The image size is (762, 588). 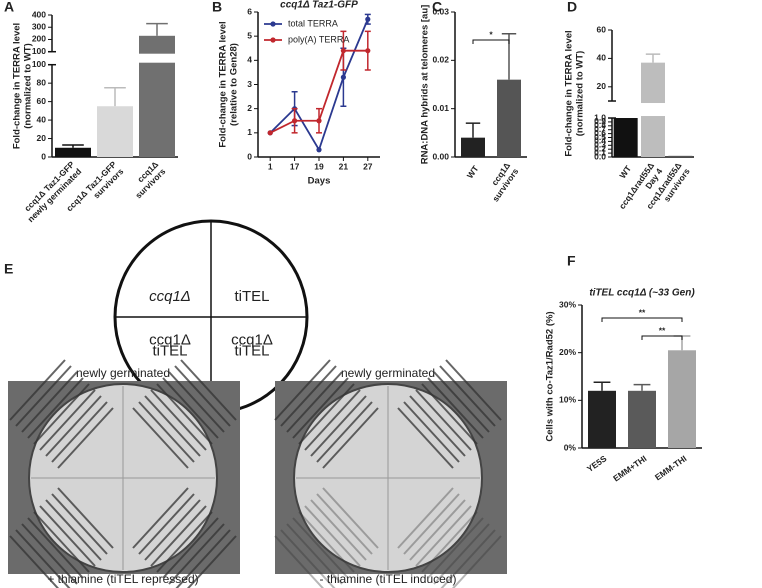 What do you see at coordinates (440, 156) in the screenshot?
I see `y-tick-label: 0.00` at bounding box center [440, 156].